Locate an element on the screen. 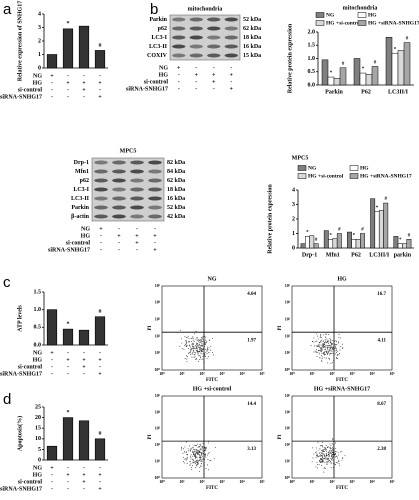 The image size is (419, 500). legend-label: HG is located at coordinates (364, 168).